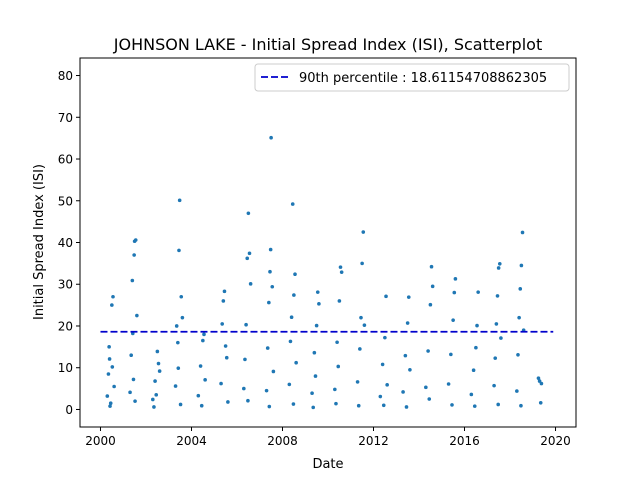  I want to click on x-tick-label: 2004, so click(191, 441).